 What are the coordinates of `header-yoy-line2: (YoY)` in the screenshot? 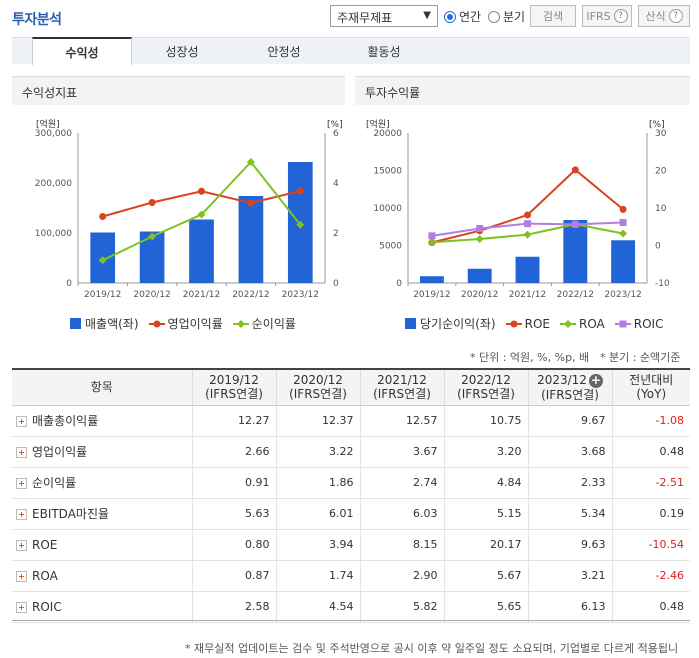 It's located at (651, 394).